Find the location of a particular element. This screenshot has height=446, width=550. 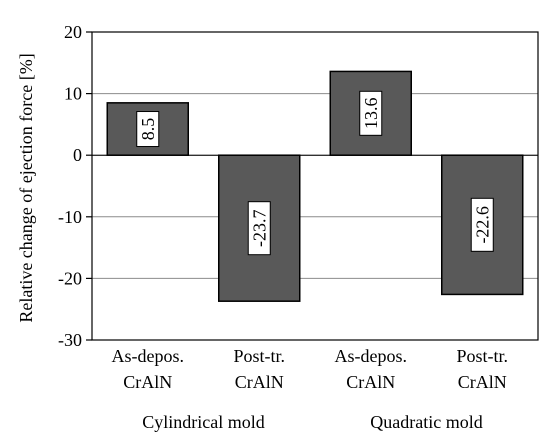

data-label-text: -23.7 is located at coordinates (259, 228).